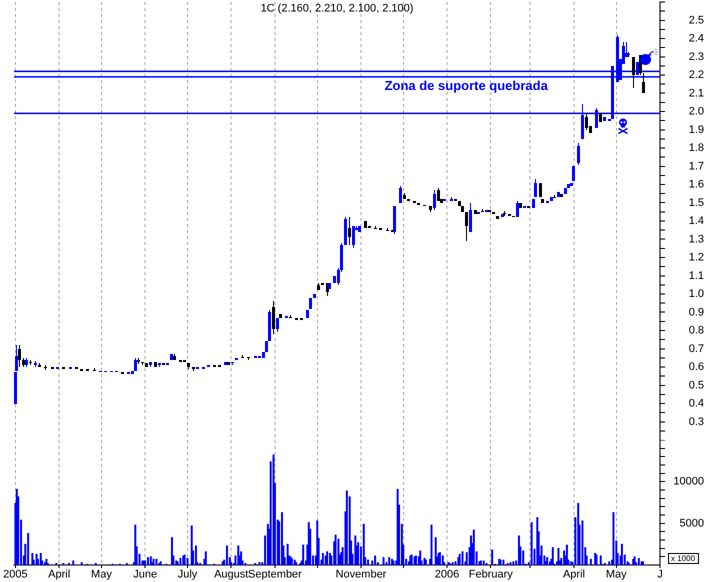 Image resolution: width=707 pixels, height=582 pixels. I want to click on y-tick-label: 1.0, so click(696, 294).